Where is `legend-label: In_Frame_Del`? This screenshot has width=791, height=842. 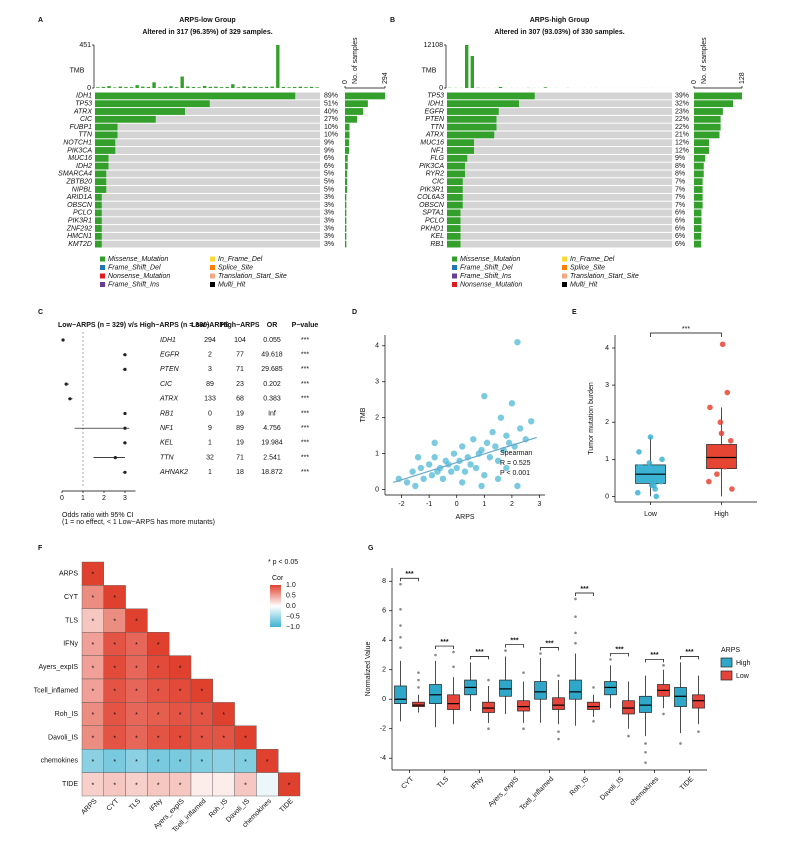
legend-label: In_Frame_Del is located at coordinates (240, 259).